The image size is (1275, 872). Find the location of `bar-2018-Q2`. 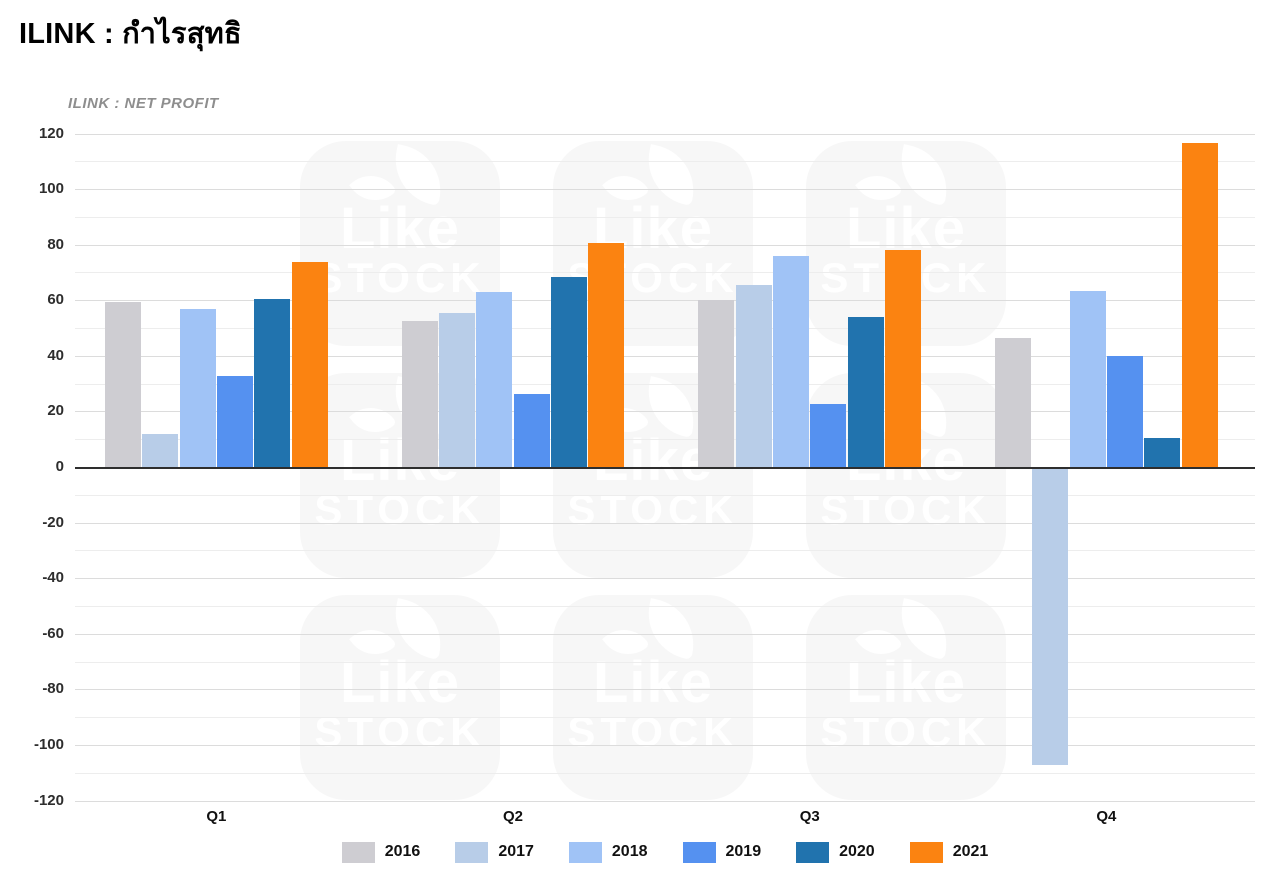

bar-2018-Q2 is located at coordinates (494, 379).